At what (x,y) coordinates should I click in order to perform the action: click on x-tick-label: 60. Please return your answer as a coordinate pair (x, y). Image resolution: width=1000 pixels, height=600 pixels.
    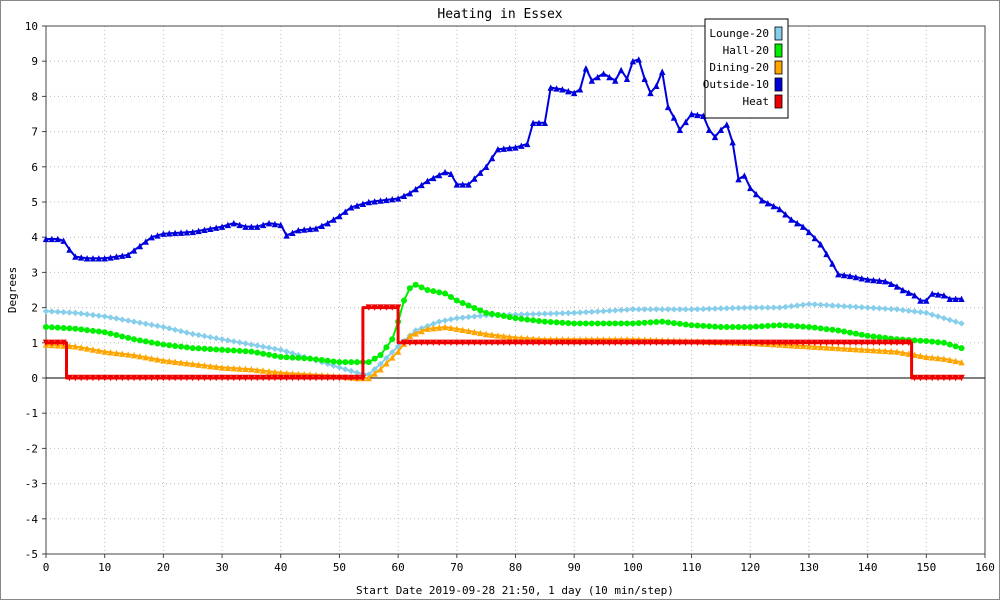
    Looking at the image, I should click on (398, 567).